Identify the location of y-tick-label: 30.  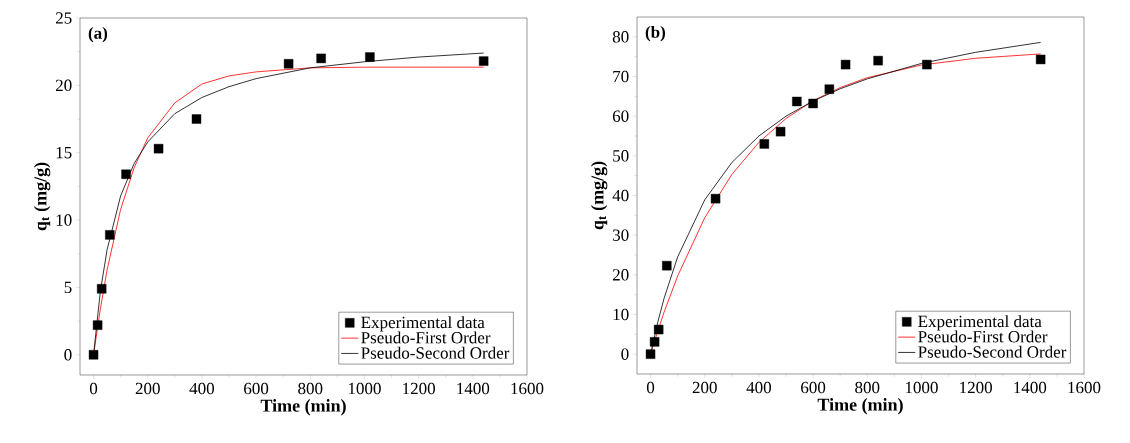
(621, 235).